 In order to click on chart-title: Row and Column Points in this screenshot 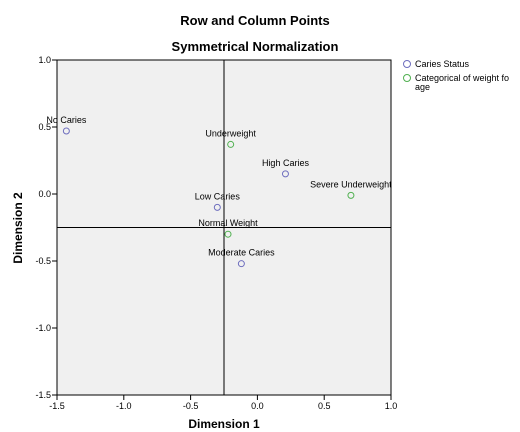, I will do `click(255, 20)`.